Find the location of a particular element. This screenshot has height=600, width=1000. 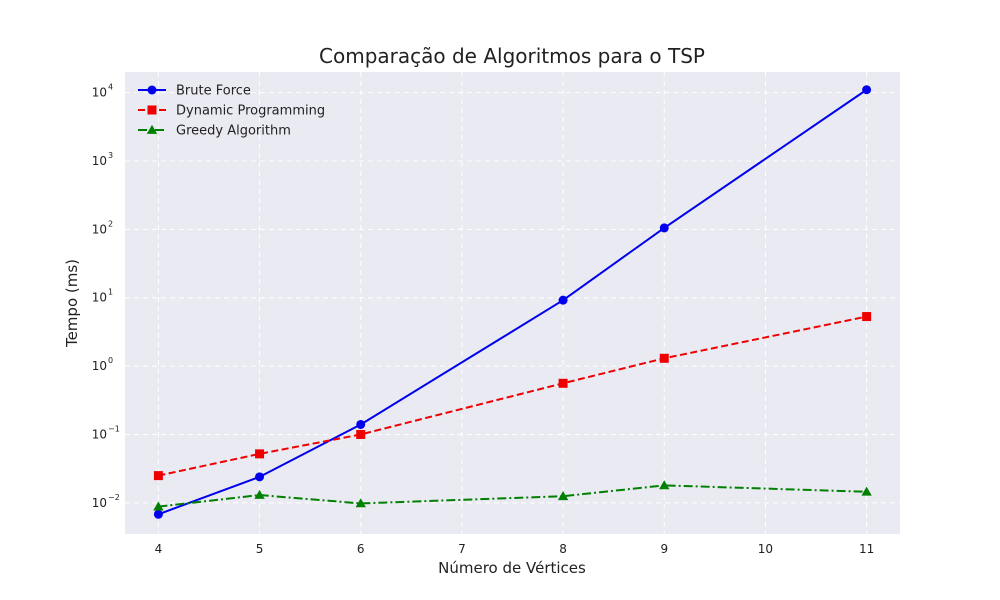

x-tick-label: 11 is located at coordinates (866, 549).